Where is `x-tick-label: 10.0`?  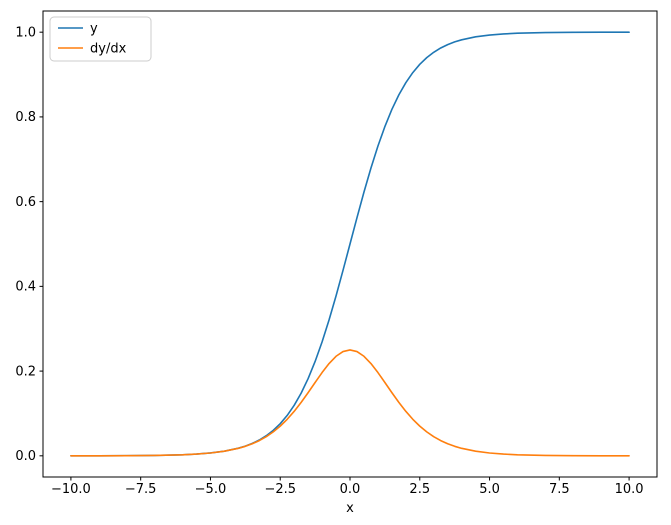 x-tick-label: 10.0 is located at coordinates (629, 489).